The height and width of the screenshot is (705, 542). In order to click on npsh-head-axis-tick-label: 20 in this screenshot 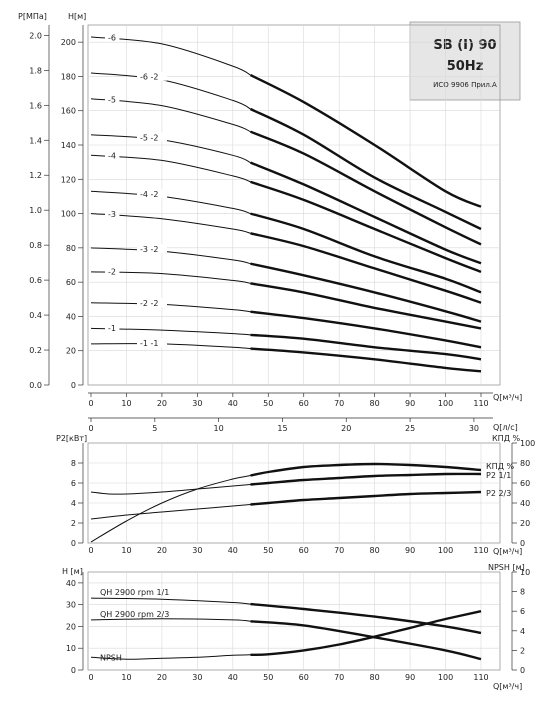, I will do `click(71, 626)`.